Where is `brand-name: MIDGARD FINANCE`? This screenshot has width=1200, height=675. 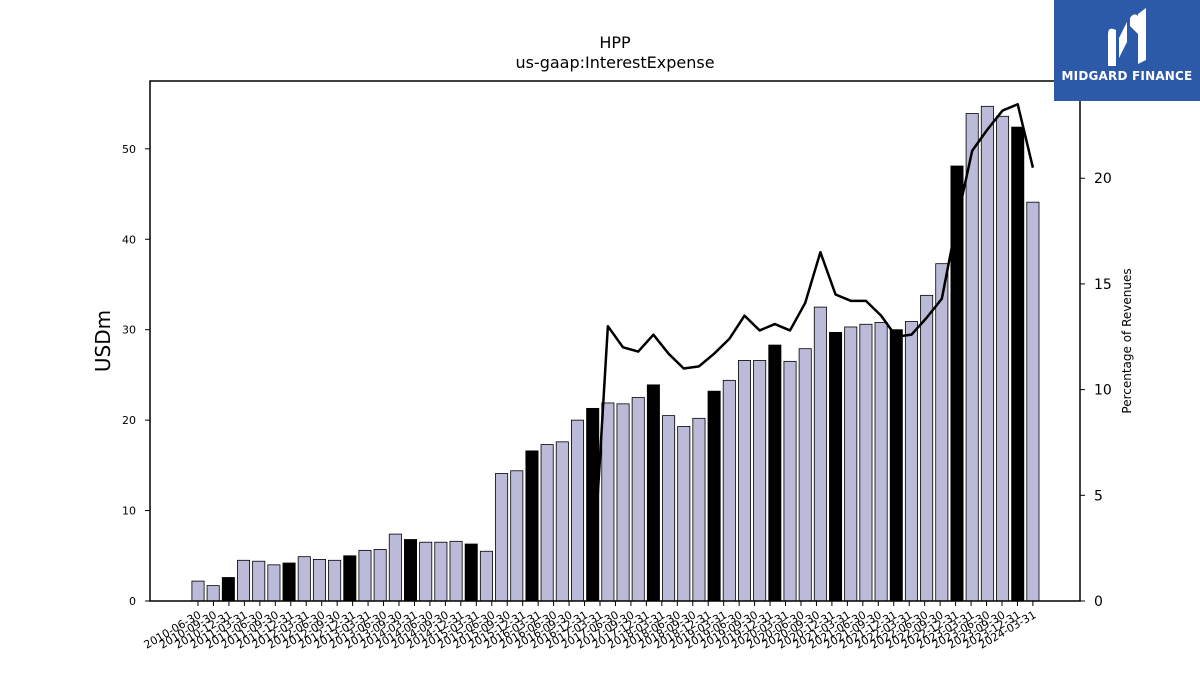 brand-name: MIDGARD FINANCE is located at coordinates (1127, 76).